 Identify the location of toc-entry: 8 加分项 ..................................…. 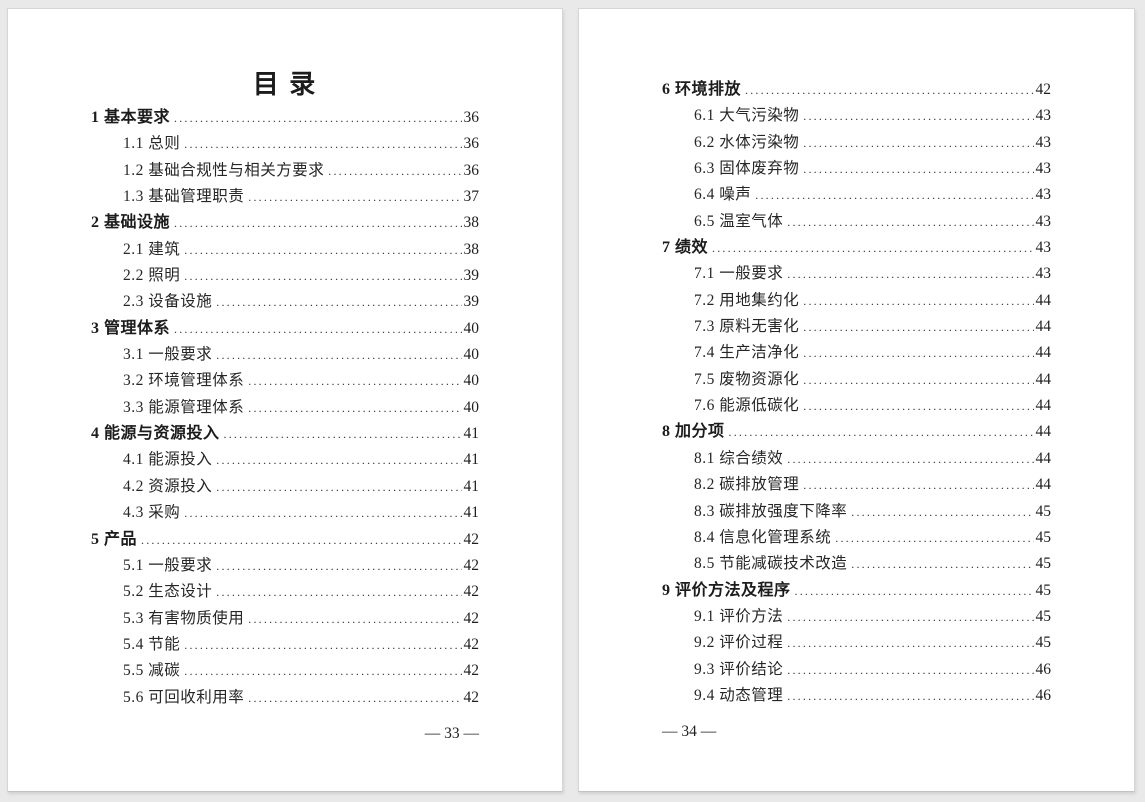
(856, 432).